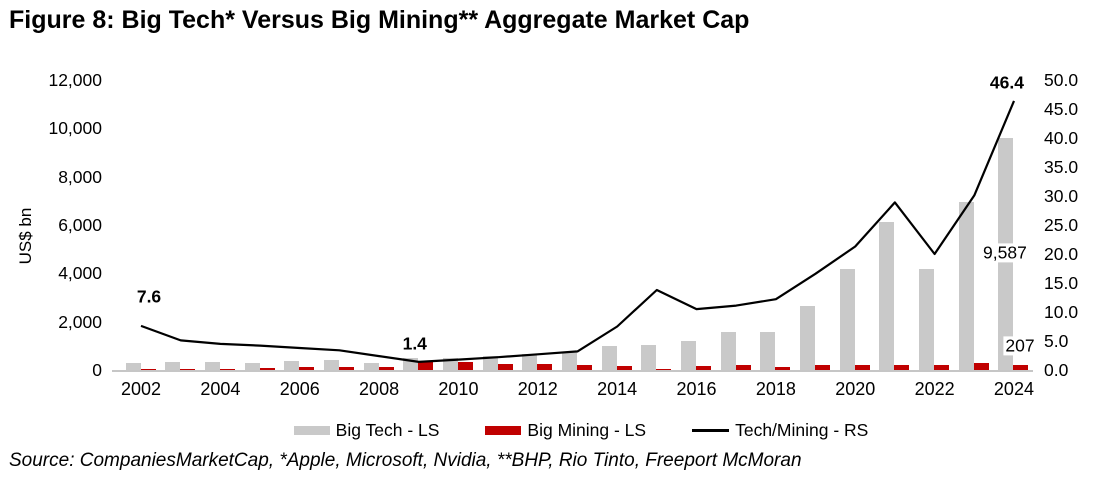 The height and width of the screenshot is (490, 1104). Describe the element at coordinates (80, 225) in the screenshot. I see `left-tick-6000: 6,000` at that location.